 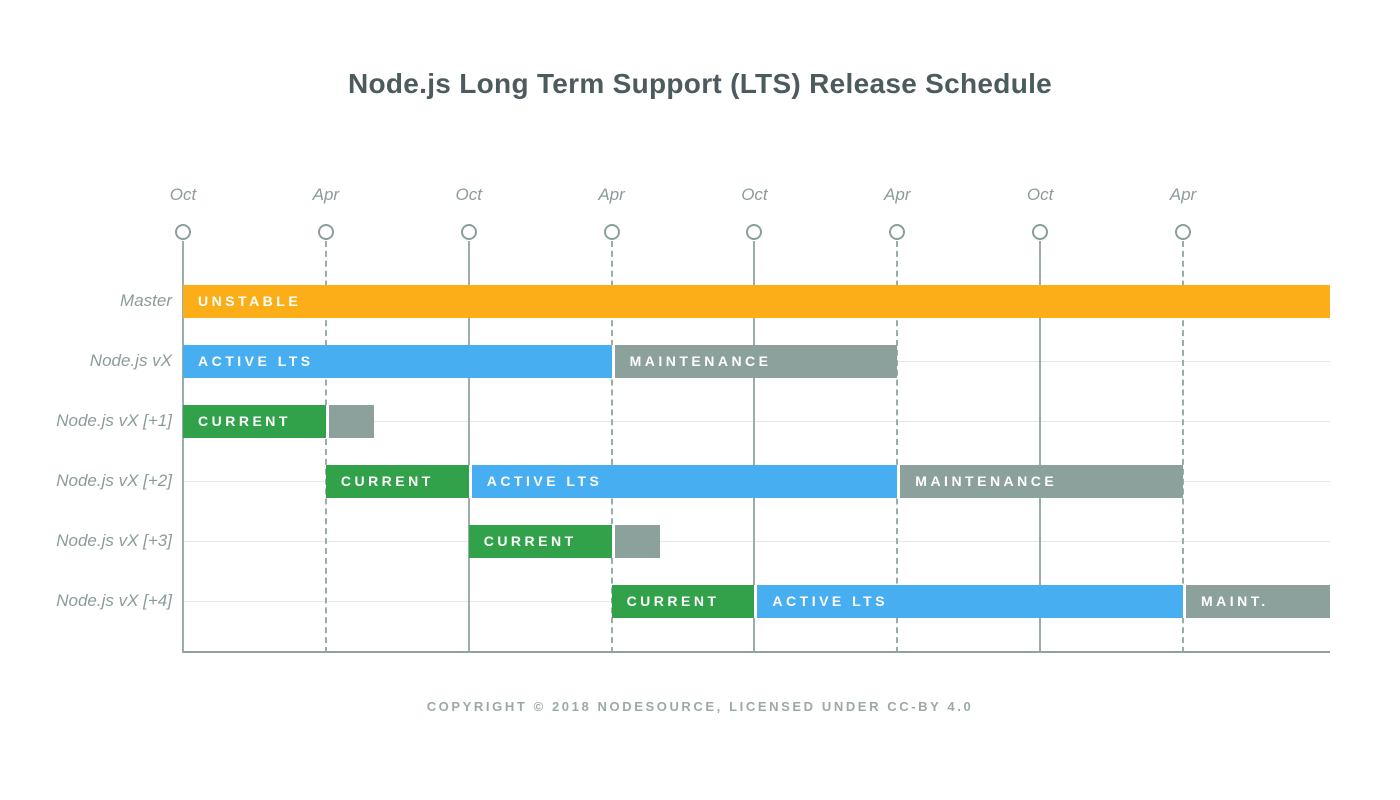 What do you see at coordinates (114, 540) in the screenshot?
I see `row-label: Node.js vX [+3]` at bounding box center [114, 540].